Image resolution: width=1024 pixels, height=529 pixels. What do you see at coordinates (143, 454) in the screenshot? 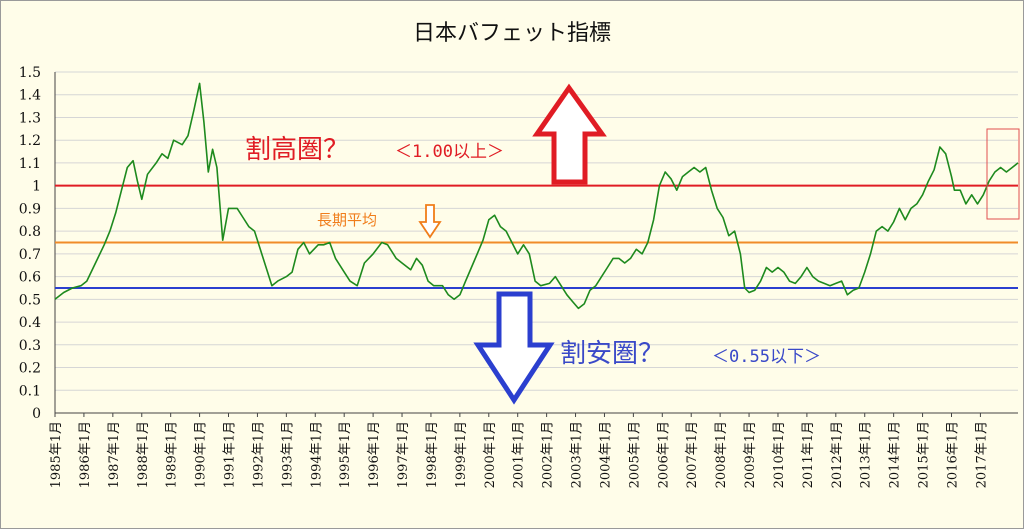
I see `x-tick-label: 1988年1月` at bounding box center [143, 454].